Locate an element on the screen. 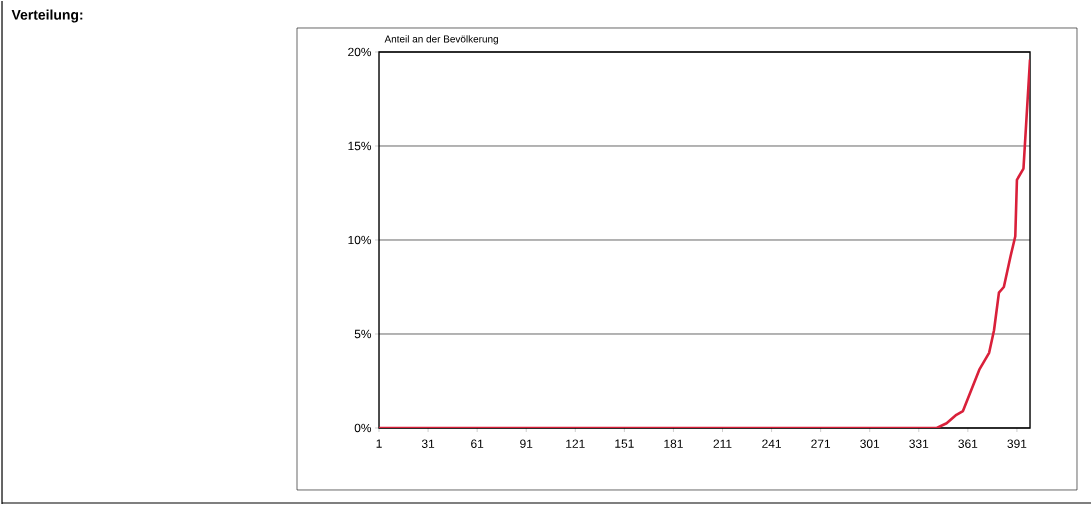 This screenshot has height=506, width=1092. x-tick-label: 241 is located at coordinates (771, 443).